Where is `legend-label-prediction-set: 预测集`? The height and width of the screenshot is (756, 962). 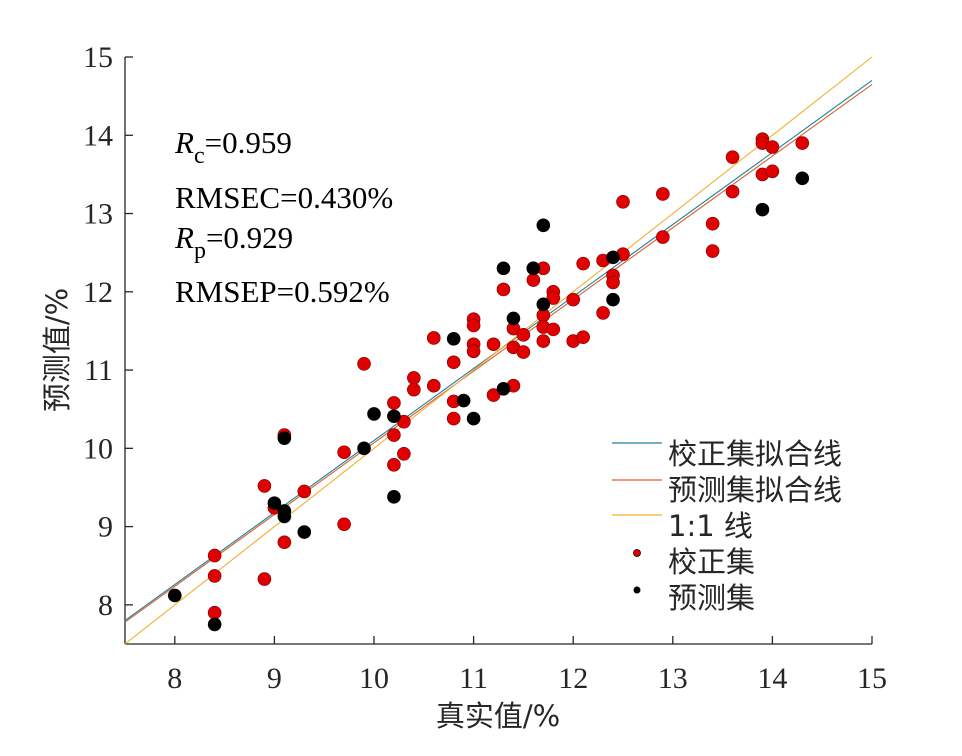 legend-label-prediction-set: 预测集 is located at coordinates (711, 598).